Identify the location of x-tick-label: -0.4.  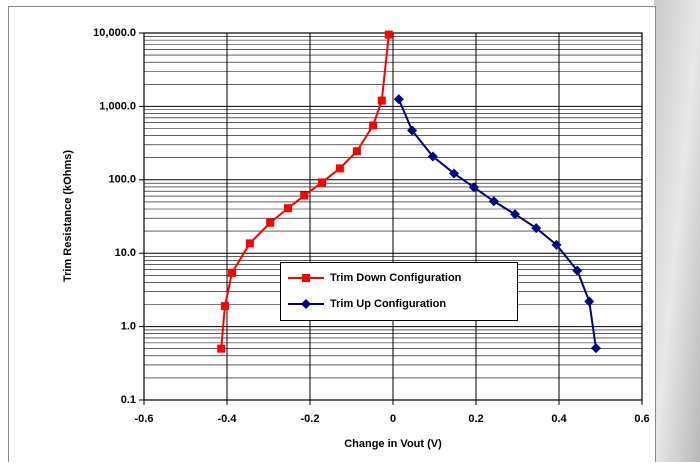
(228, 419).